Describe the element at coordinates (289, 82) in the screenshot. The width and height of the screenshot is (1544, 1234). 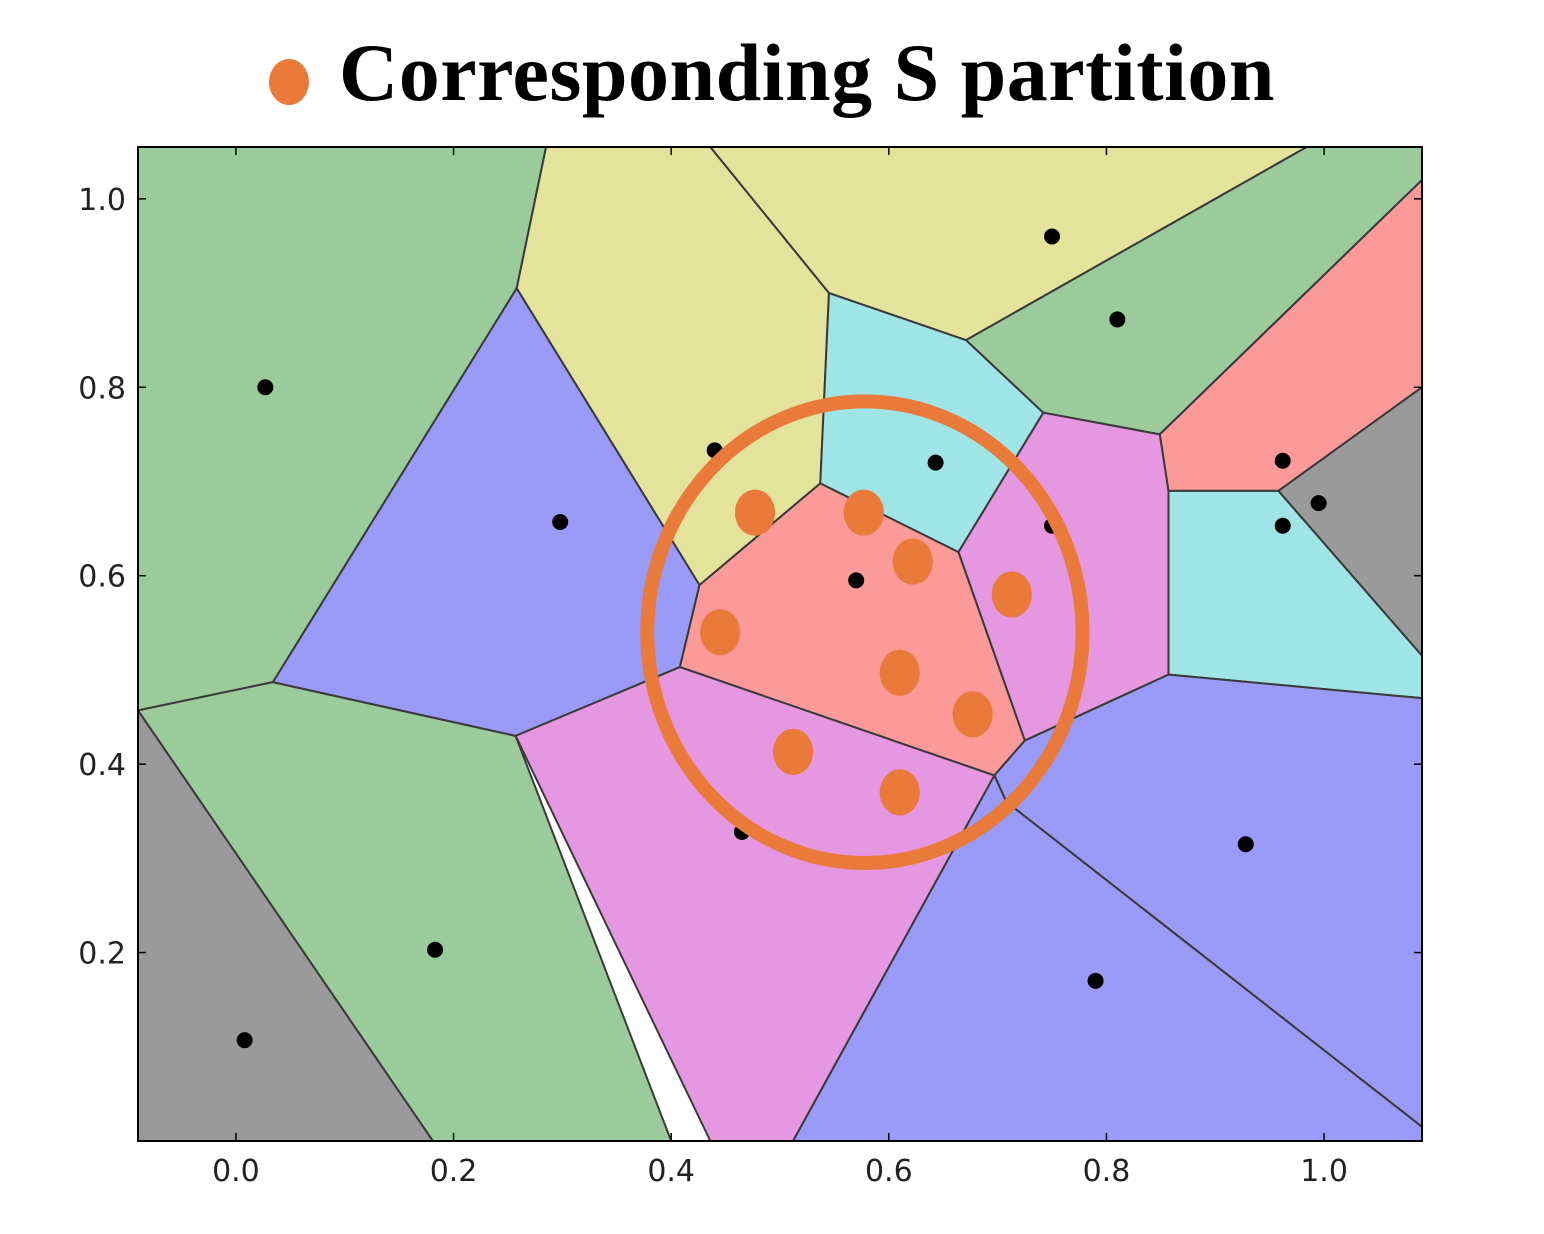
I see `legend-marker-dot` at that location.